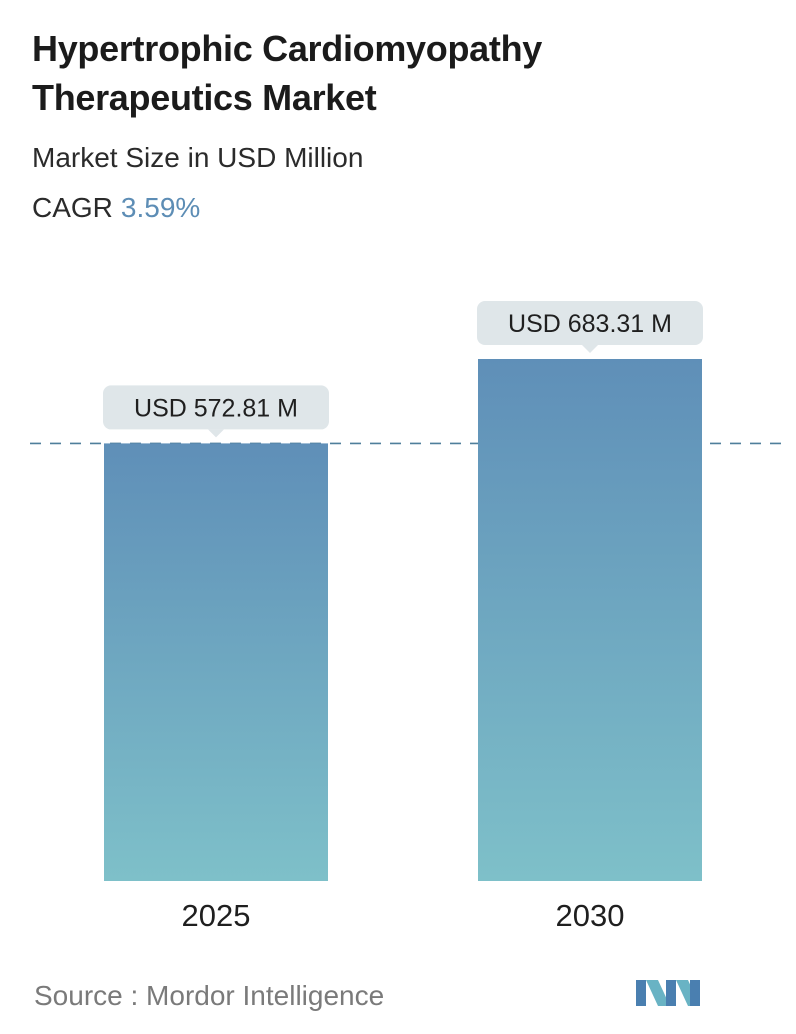  What do you see at coordinates (209, 995) in the screenshot?
I see `source-text: Source : Mordor Intelligence` at bounding box center [209, 995].